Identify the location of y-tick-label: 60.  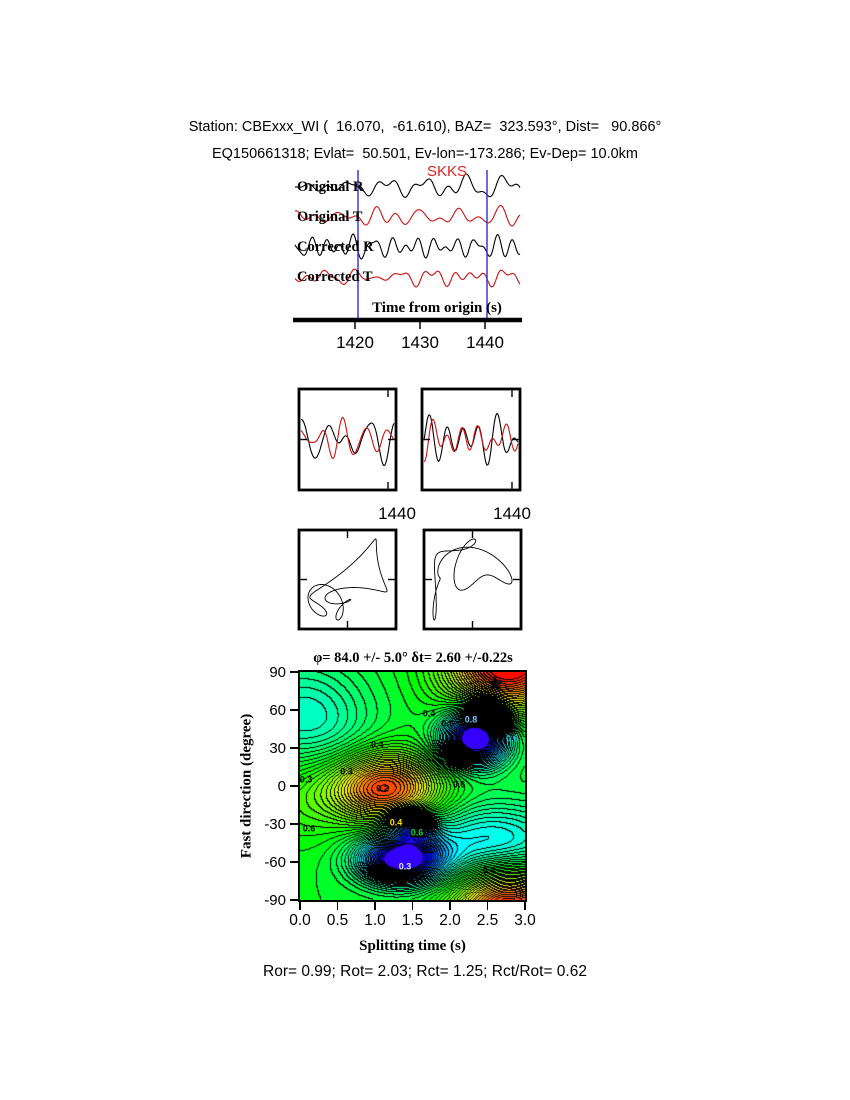
(277, 710).